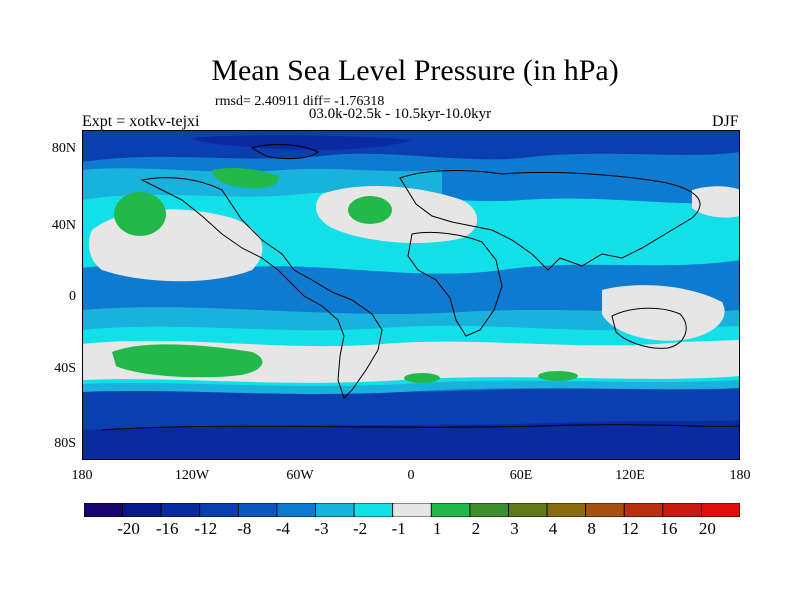 The width and height of the screenshot is (800, 600). Describe the element at coordinates (284, 152) in the screenshot. I see `greenland-outline` at that location.